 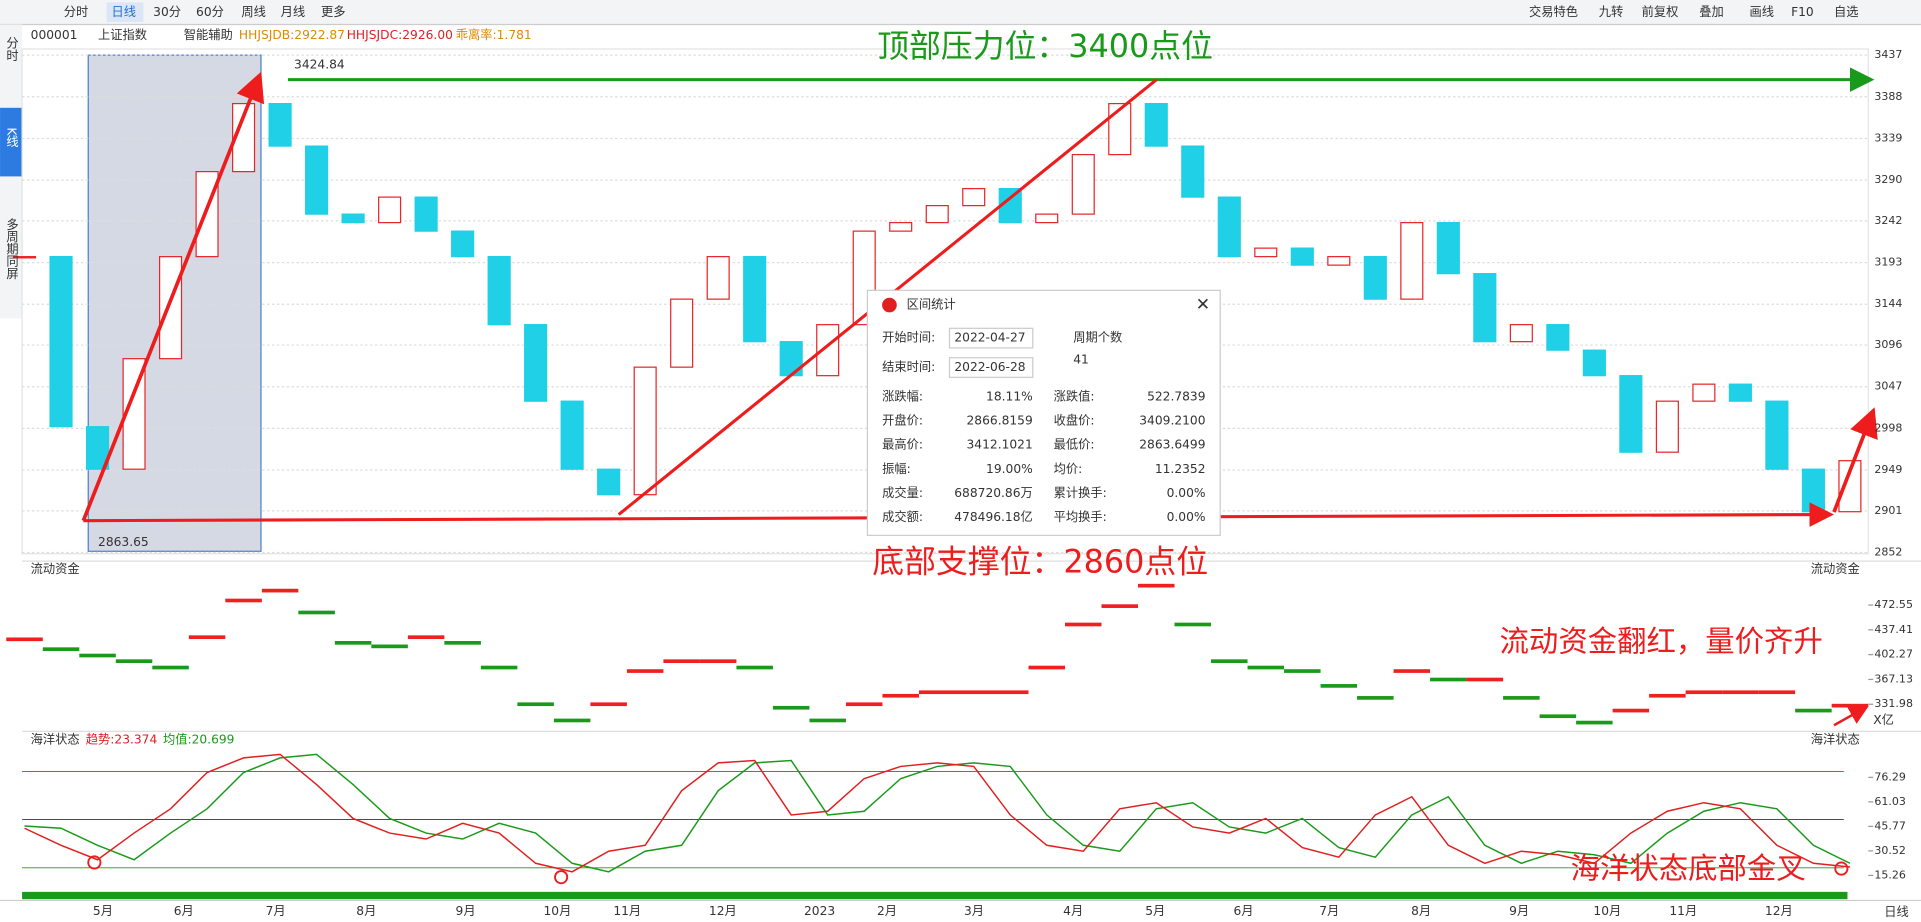 What do you see at coordinates (1883, 719) in the screenshot?
I see `unit: X亿` at bounding box center [1883, 719].